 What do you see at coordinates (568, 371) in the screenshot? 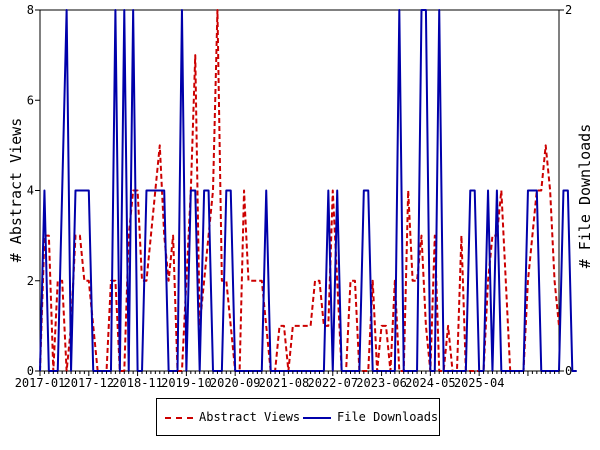
I see `right-tick-label: 0` at bounding box center [568, 371].